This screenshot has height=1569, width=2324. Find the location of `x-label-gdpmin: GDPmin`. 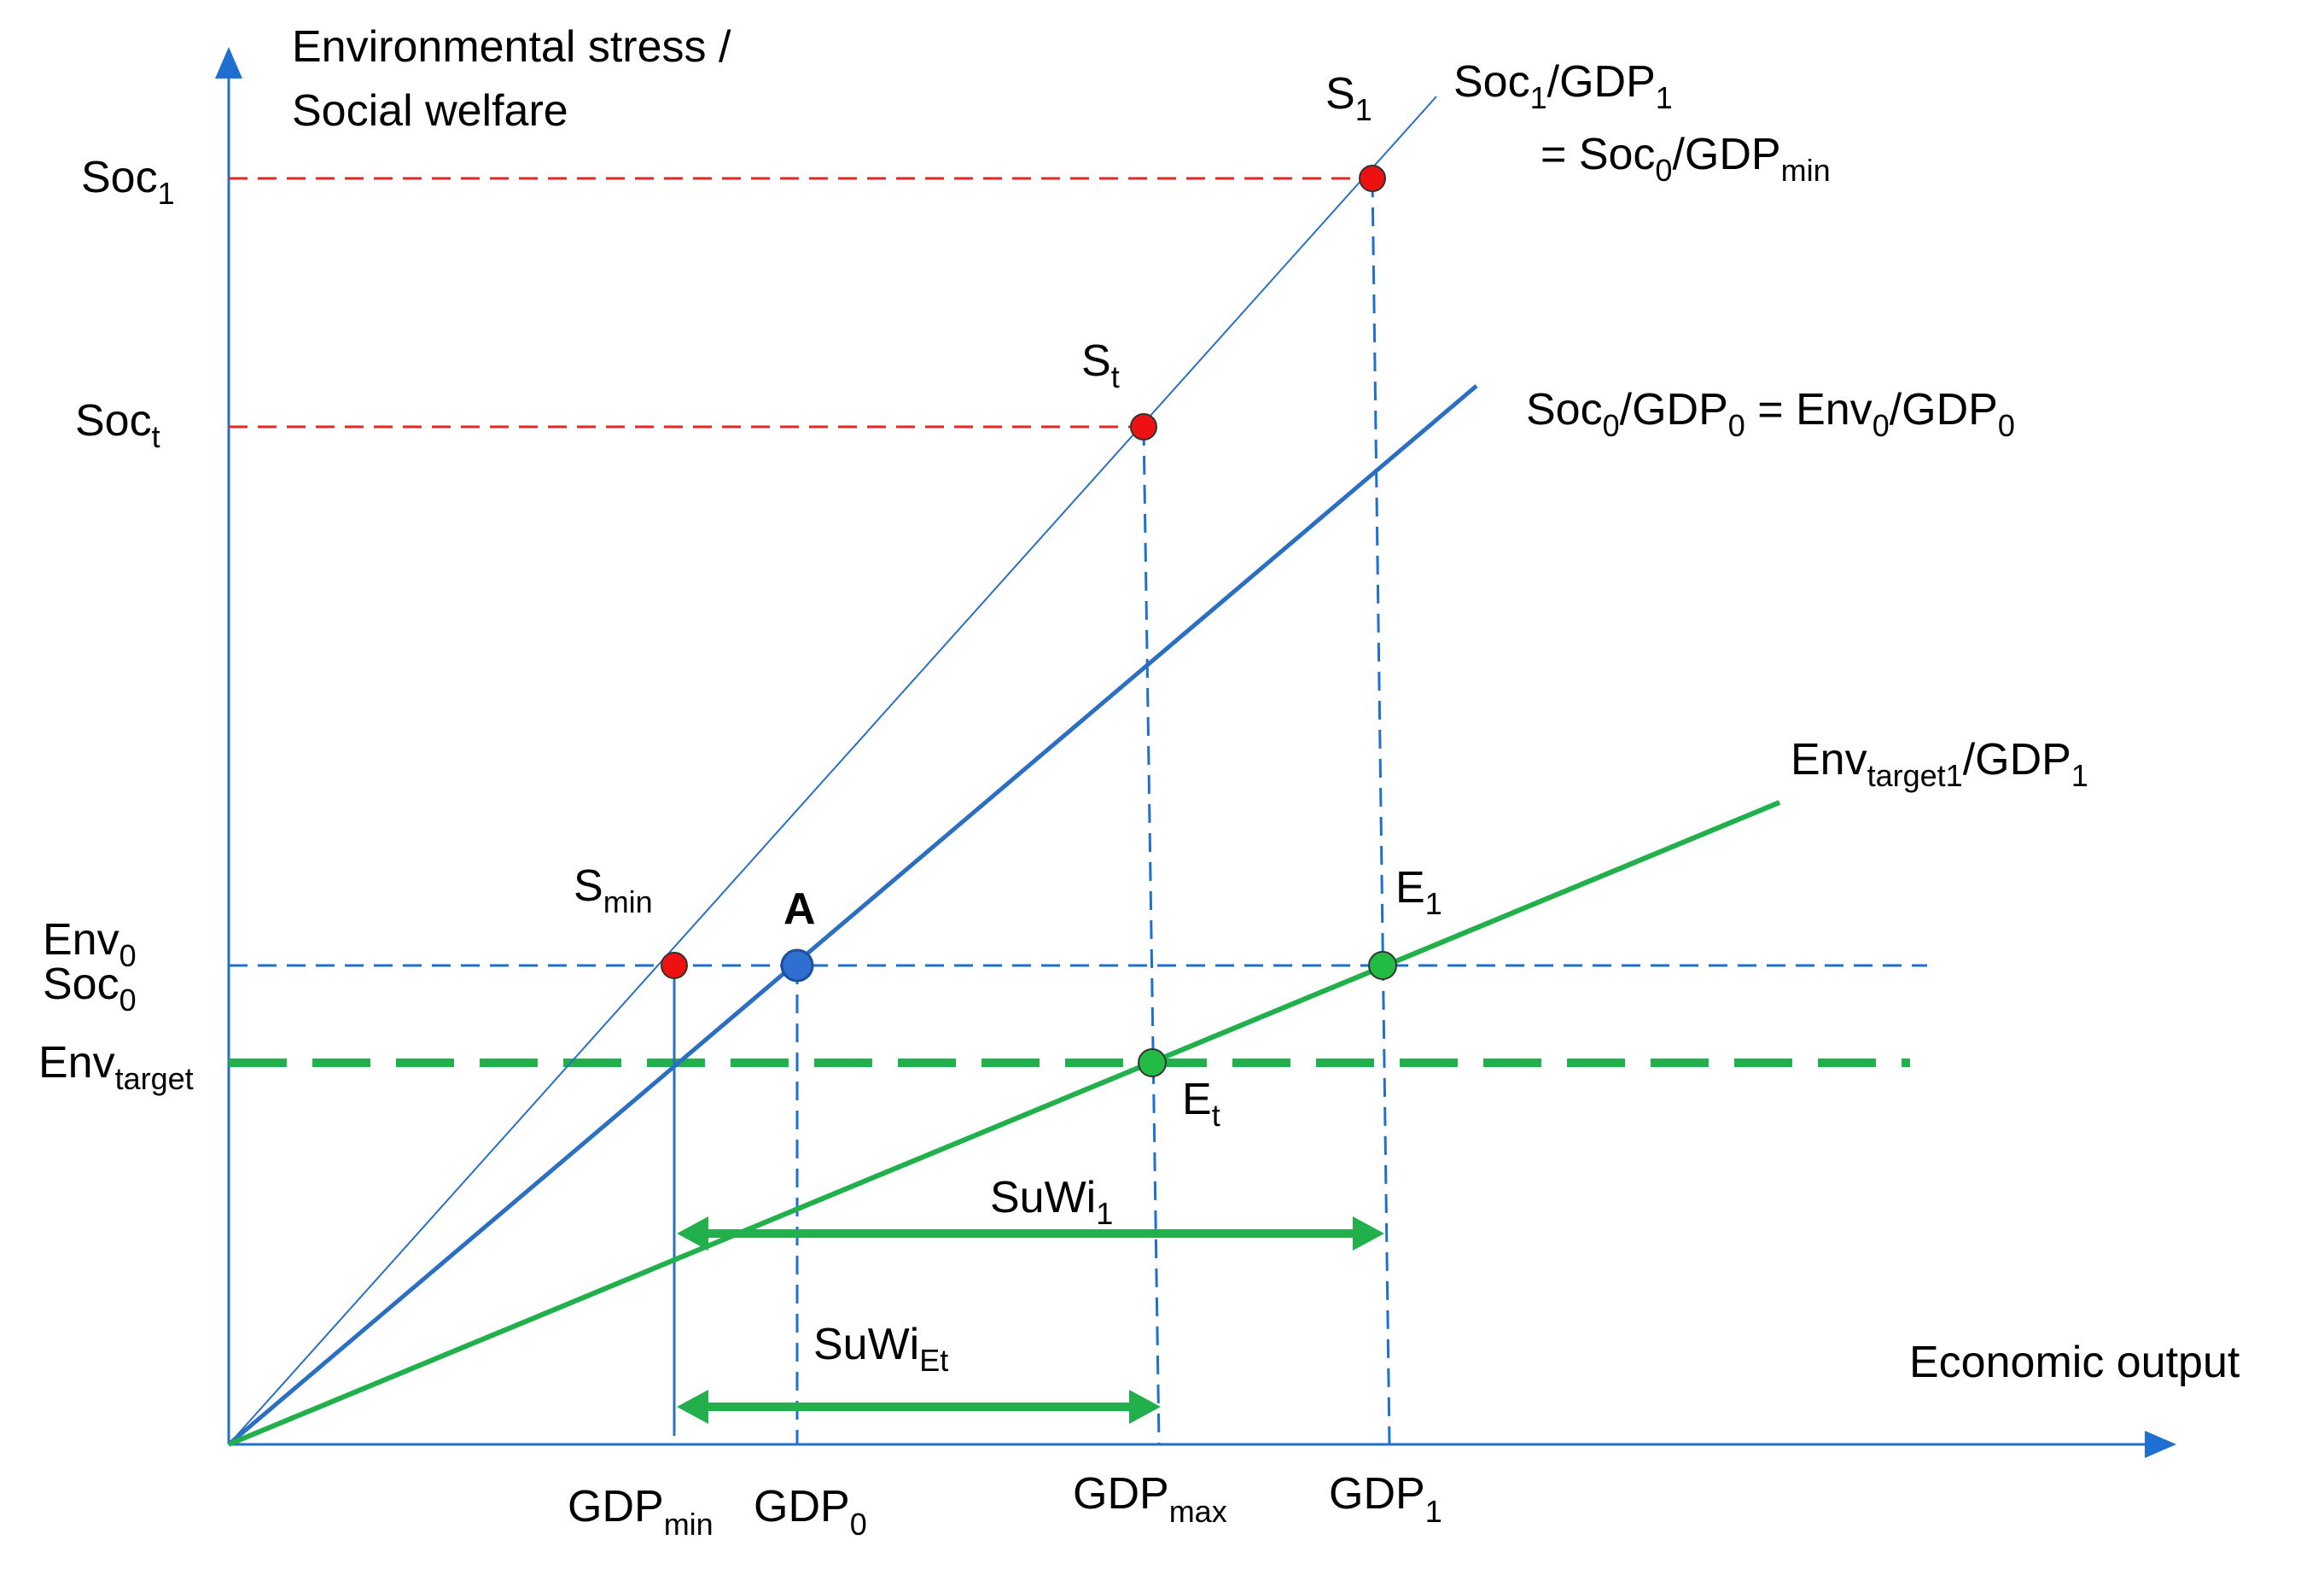

x-label-gdpmin: GDPmin is located at coordinates (641, 1512).